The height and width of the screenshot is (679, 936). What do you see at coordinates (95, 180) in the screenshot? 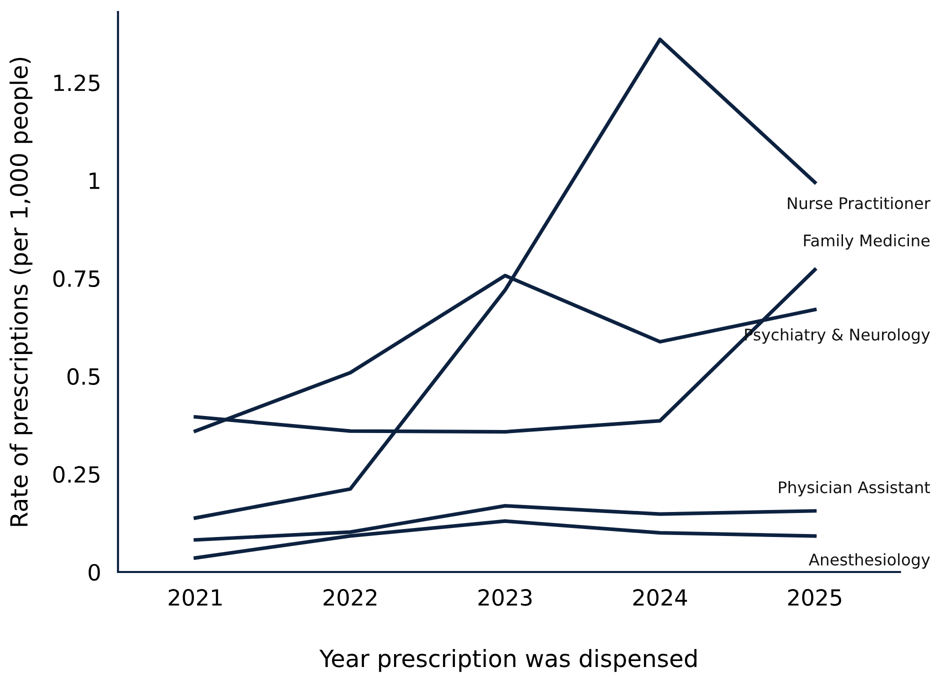
I see `y-tick-label: 1` at bounding box center [95, 180].